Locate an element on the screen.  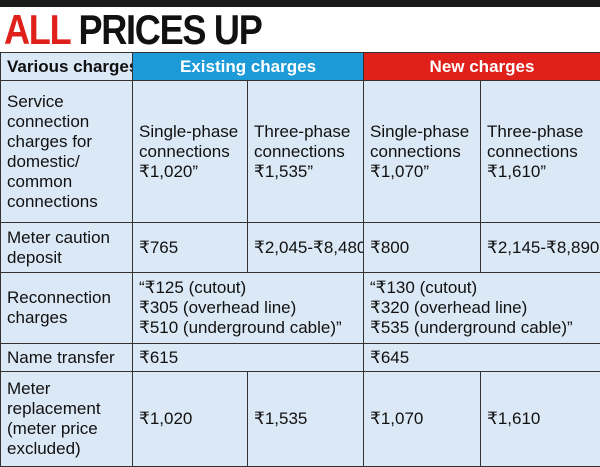
cell-line: “₹125 (cutout) is located at coordinates (193, 287).